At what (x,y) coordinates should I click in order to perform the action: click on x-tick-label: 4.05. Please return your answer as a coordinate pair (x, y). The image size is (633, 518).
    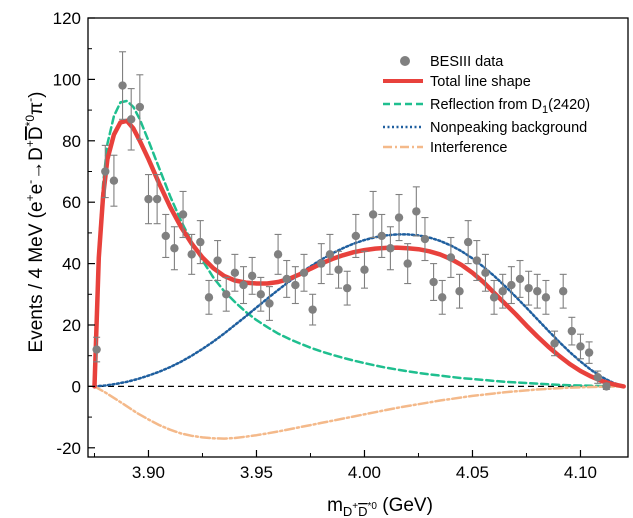
    Looking at the image, I should click on (472, 472).